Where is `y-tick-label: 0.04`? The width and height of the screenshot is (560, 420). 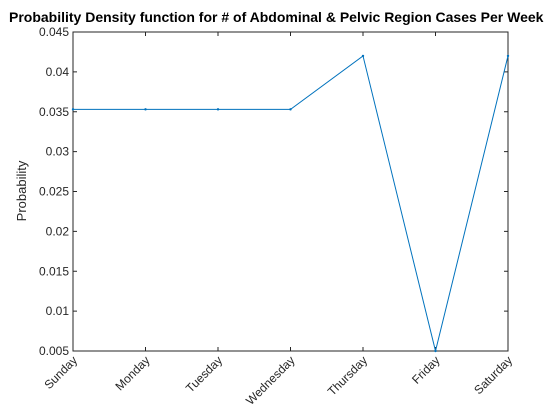 y-tick-label: 0.04 is located at coordinates (58, 72).